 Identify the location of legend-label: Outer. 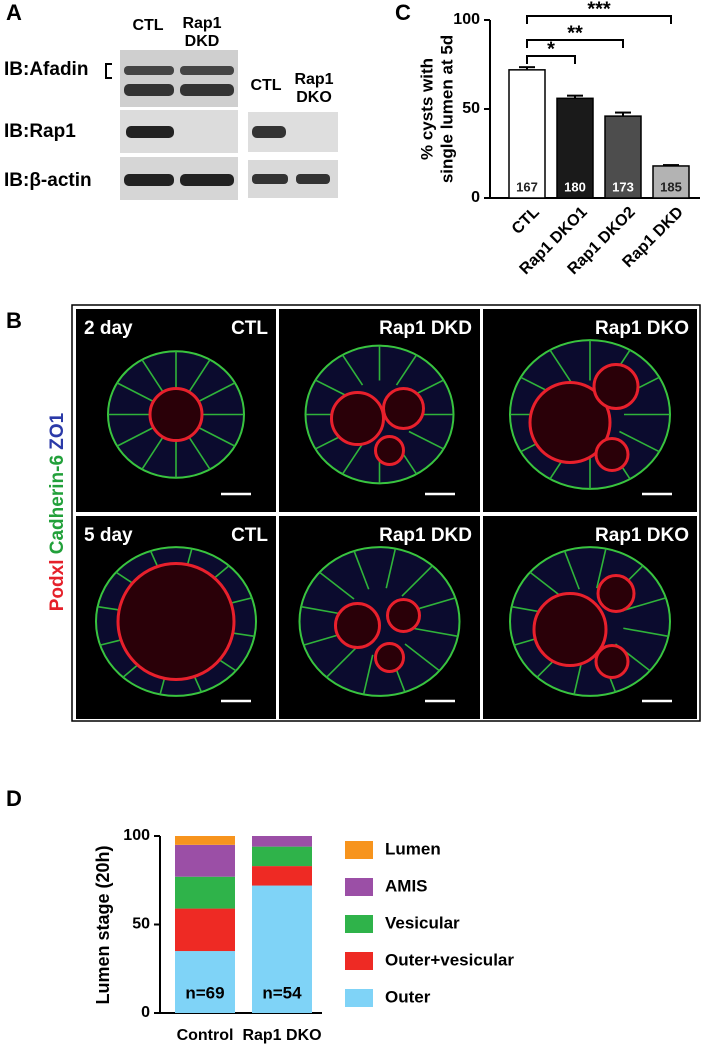
(408, 996).